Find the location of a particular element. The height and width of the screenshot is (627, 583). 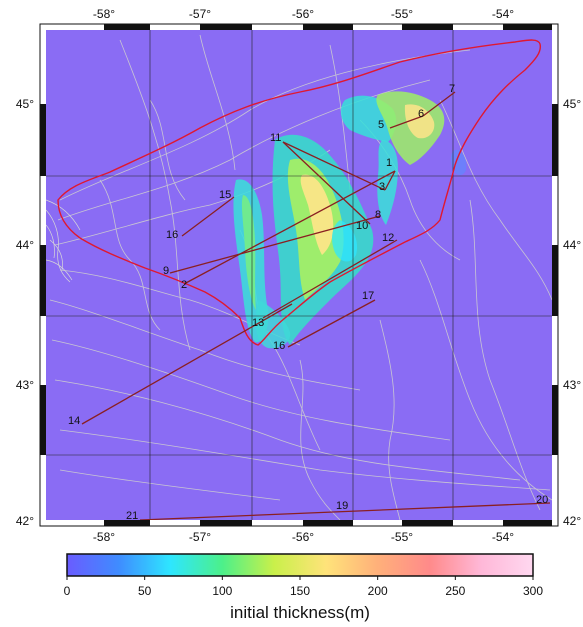

station-label: 5 is located at coordinates (381, 125).